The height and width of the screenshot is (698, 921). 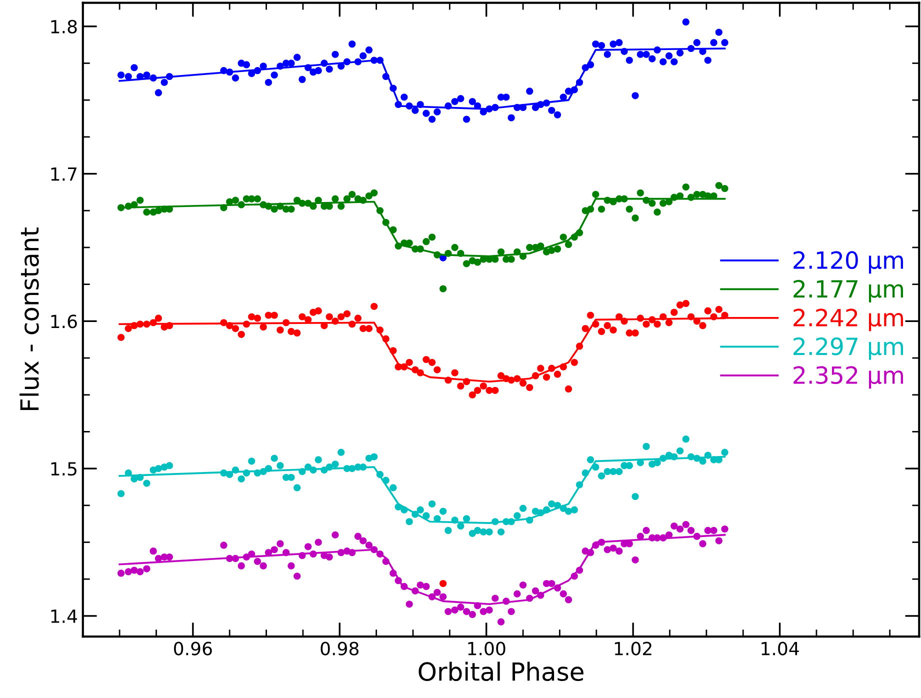 I want to click on y-tick-label: 1.6, so click(x=64, y=321).